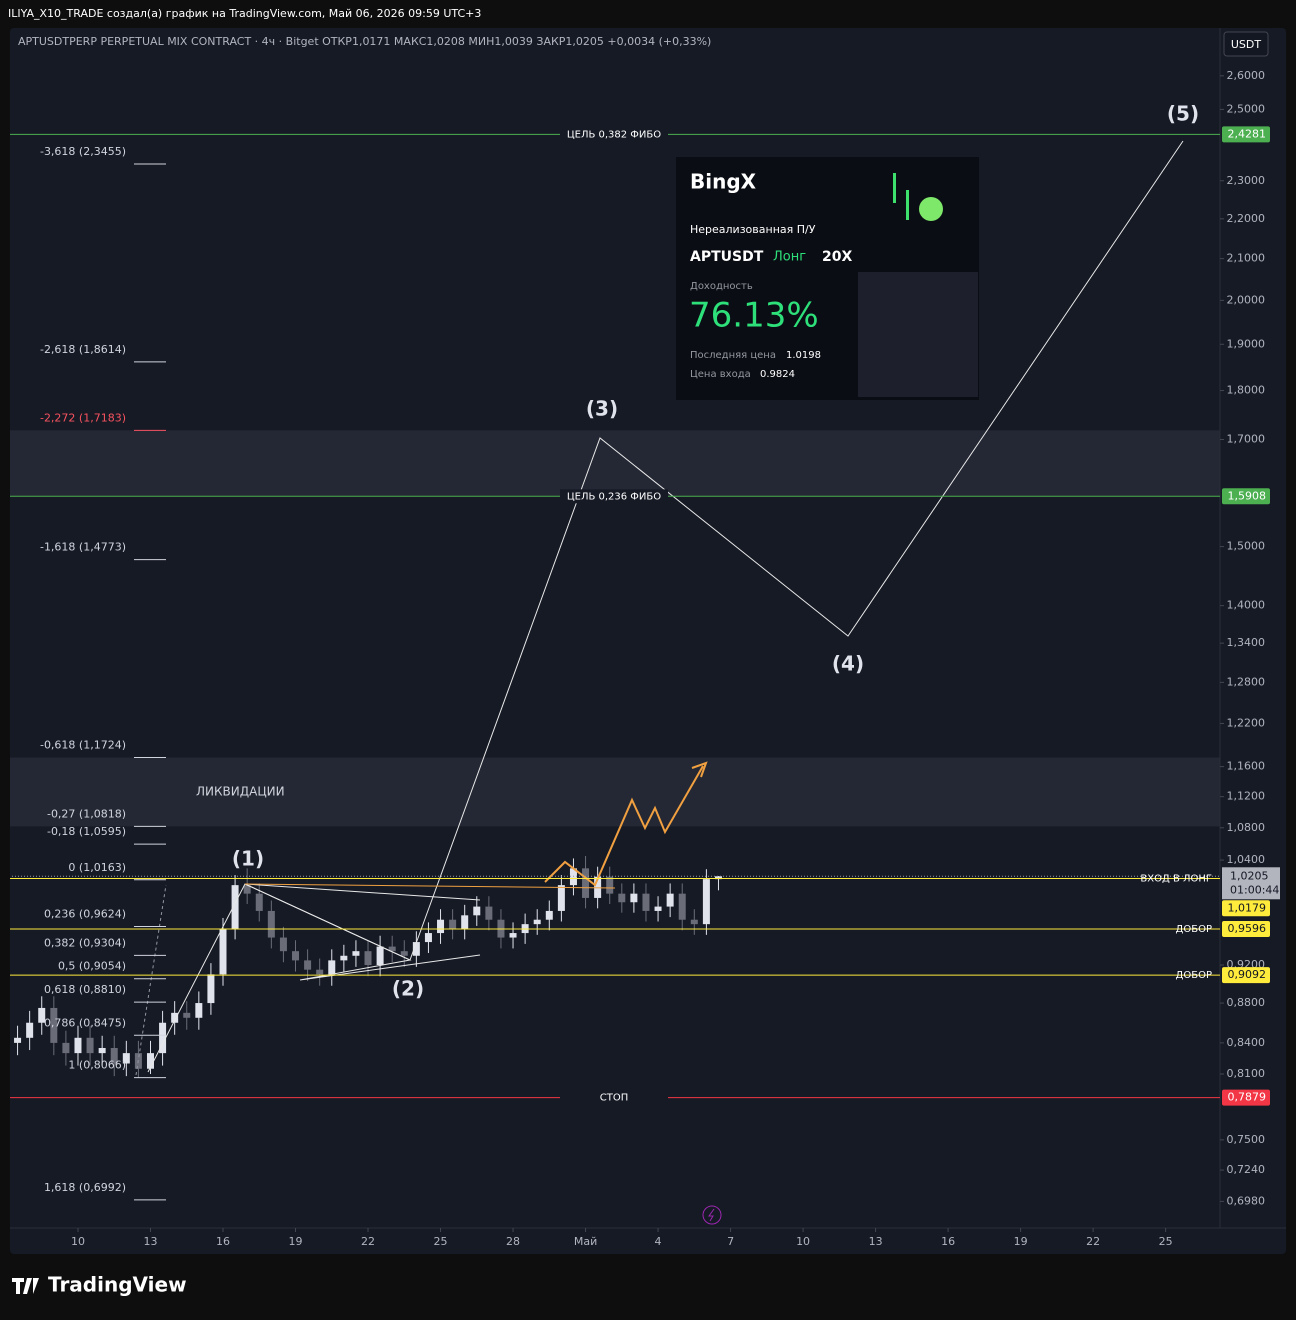  Describe the element at coordinates (1249, 875) in the screenshot. I see `last-price-label: 1,0205` at that location.